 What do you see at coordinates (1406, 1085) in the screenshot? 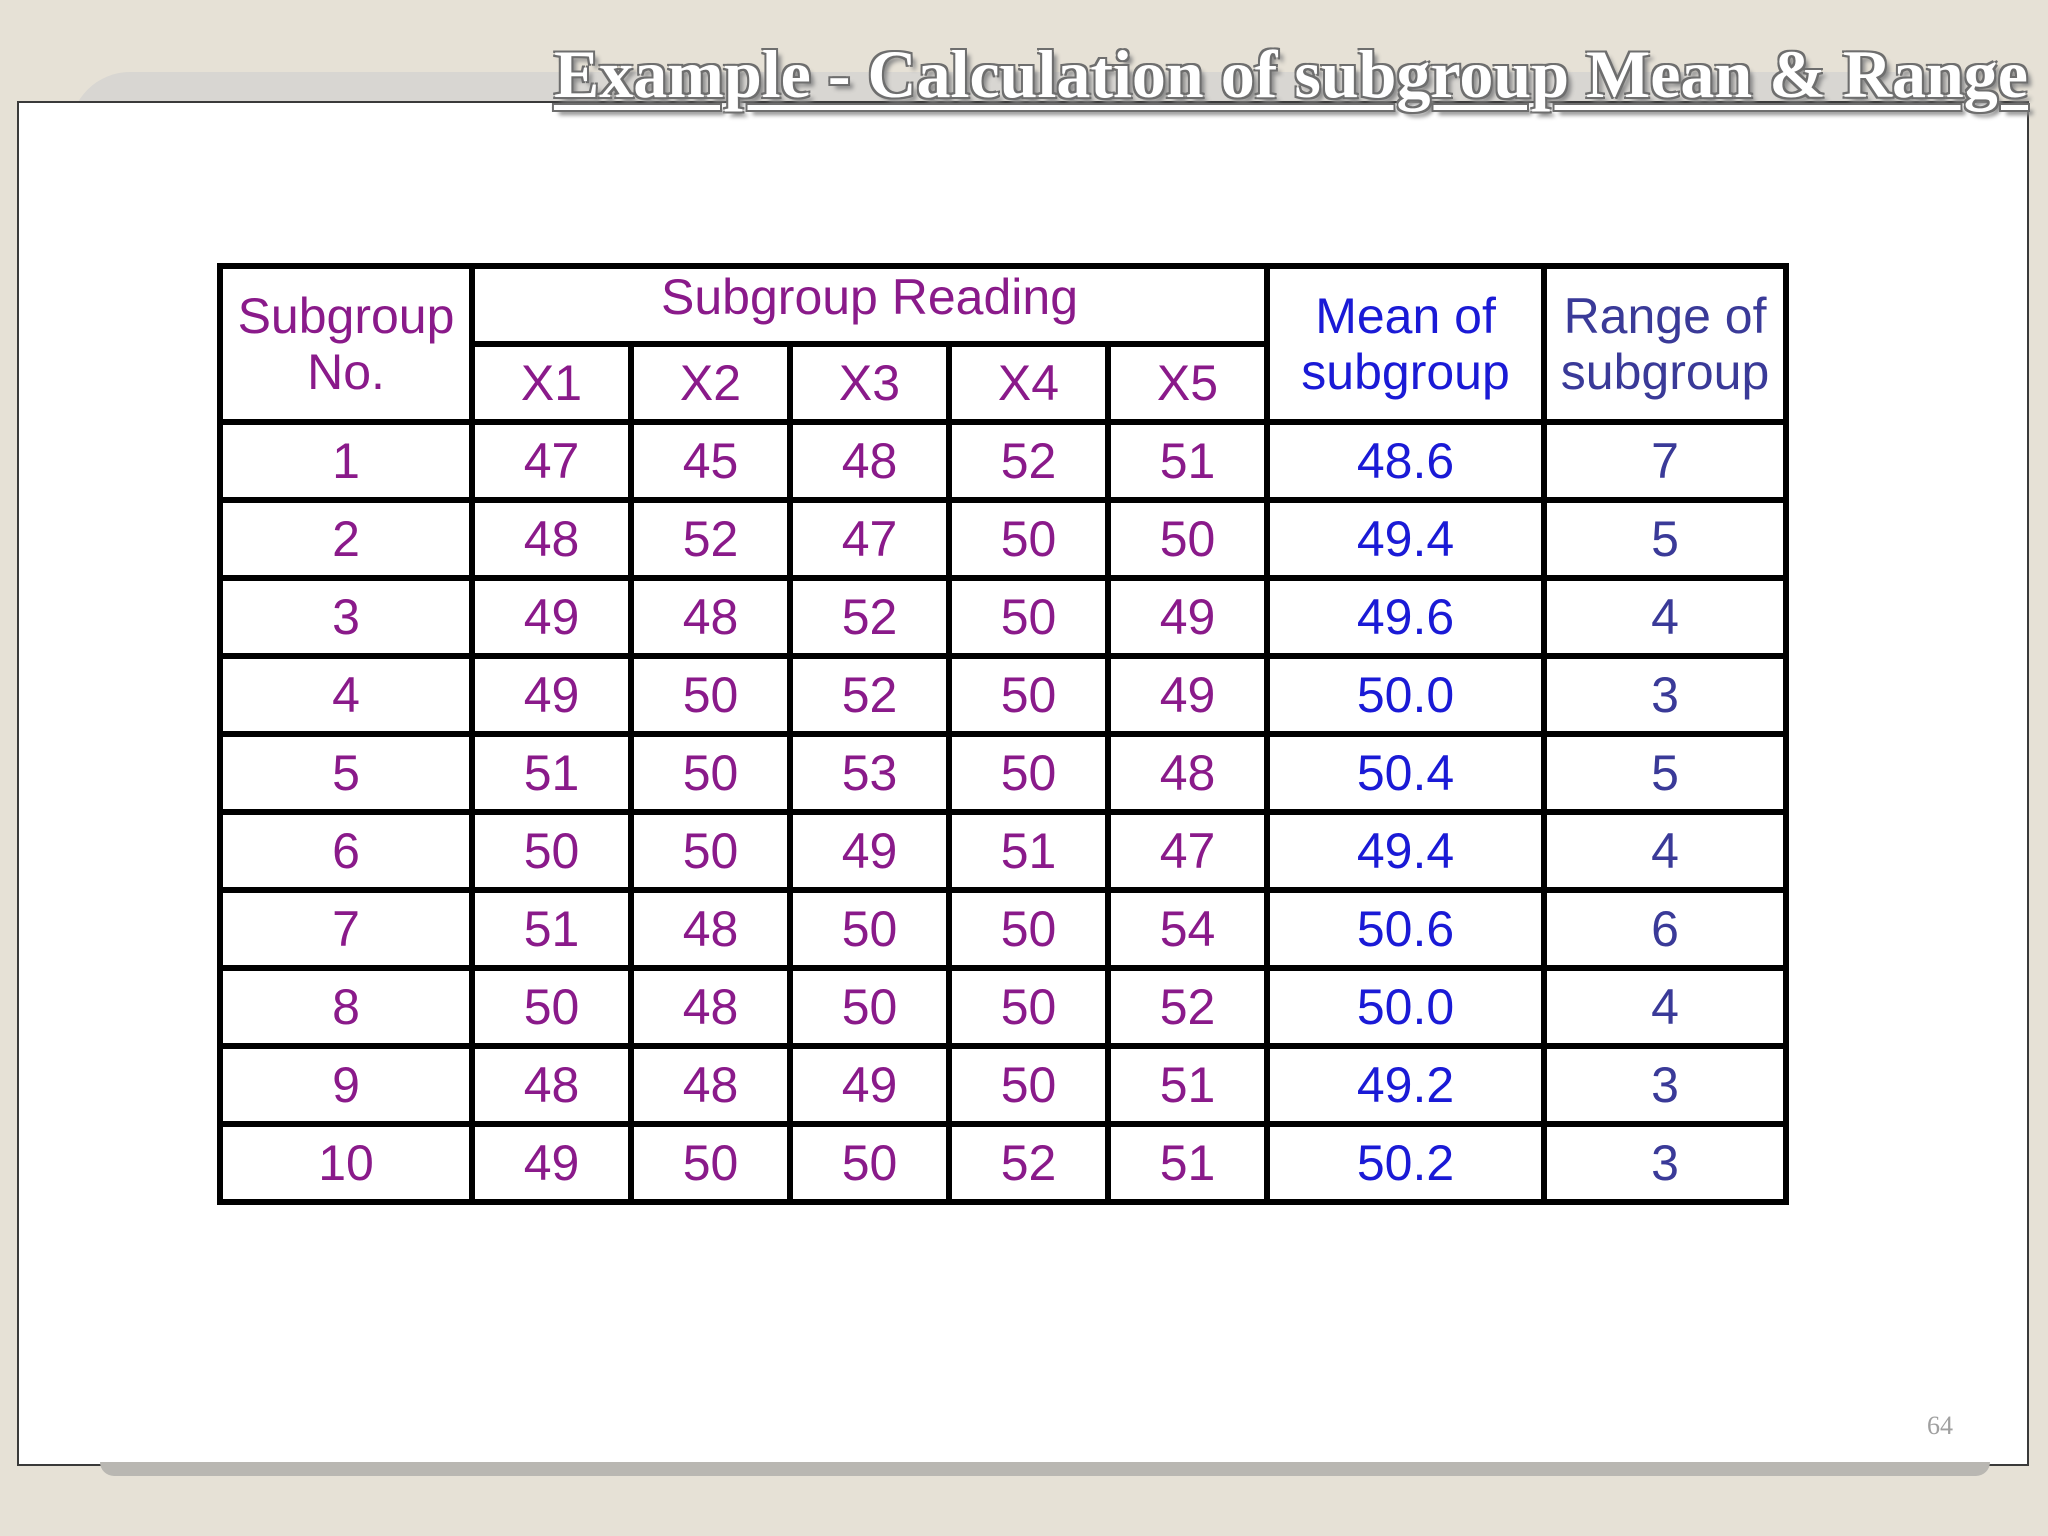
I see `cell-mean: 49.2` at bounding box center [1406, 1085].